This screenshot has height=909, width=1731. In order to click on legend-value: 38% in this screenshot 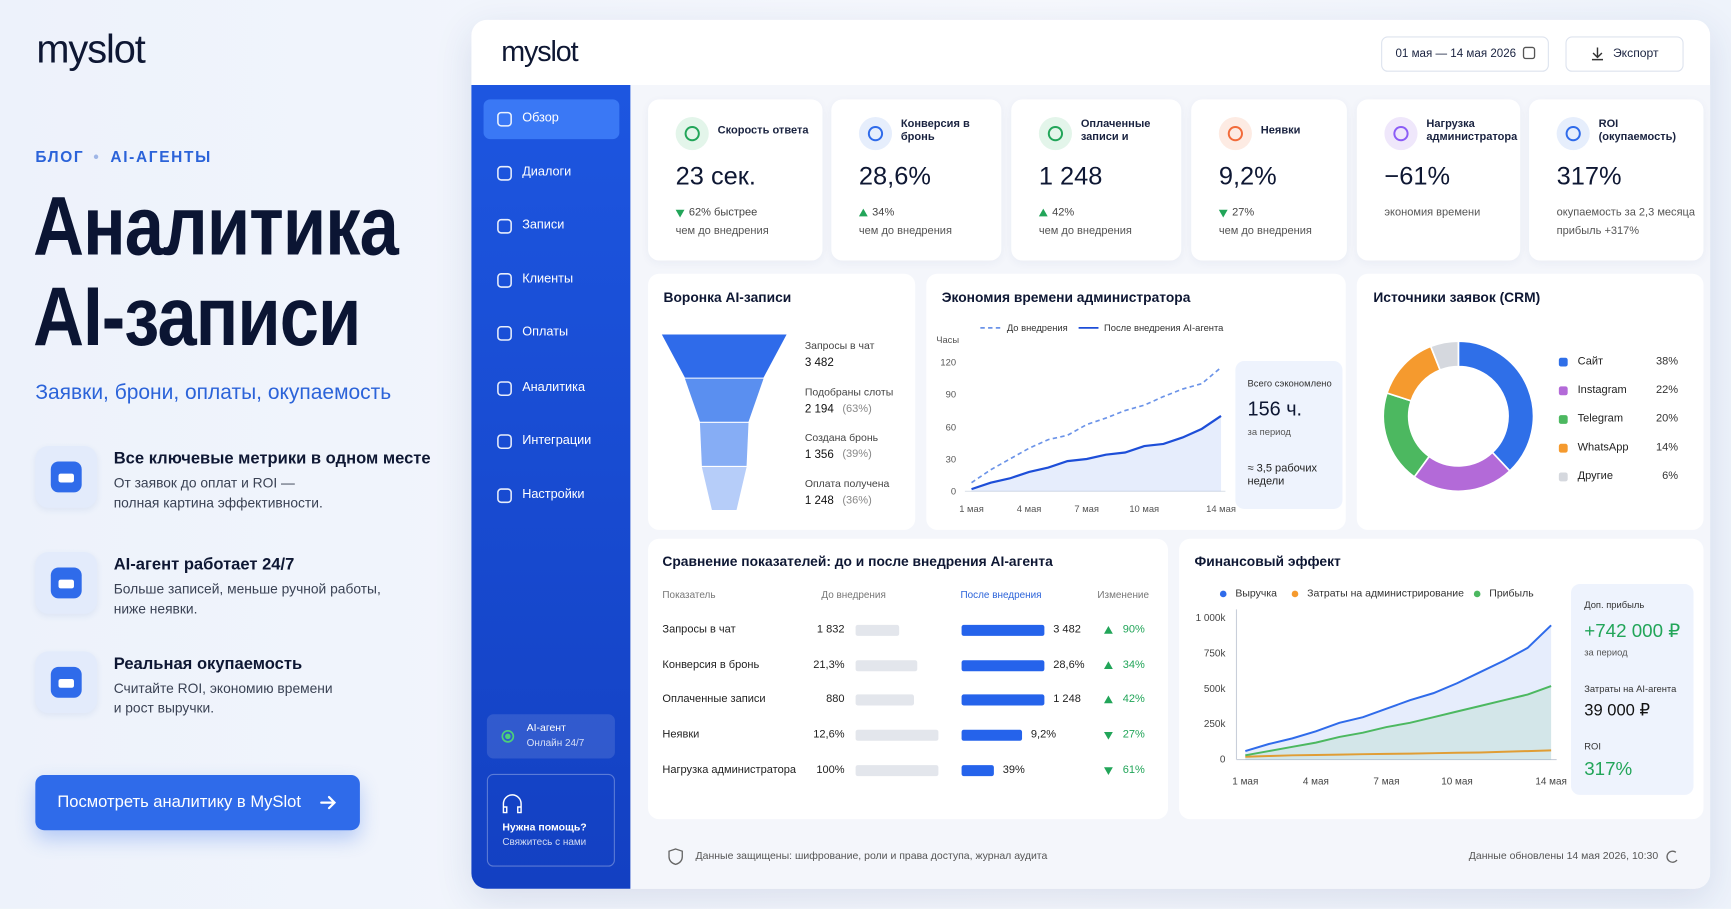, I will do `click(1667, 361)`.